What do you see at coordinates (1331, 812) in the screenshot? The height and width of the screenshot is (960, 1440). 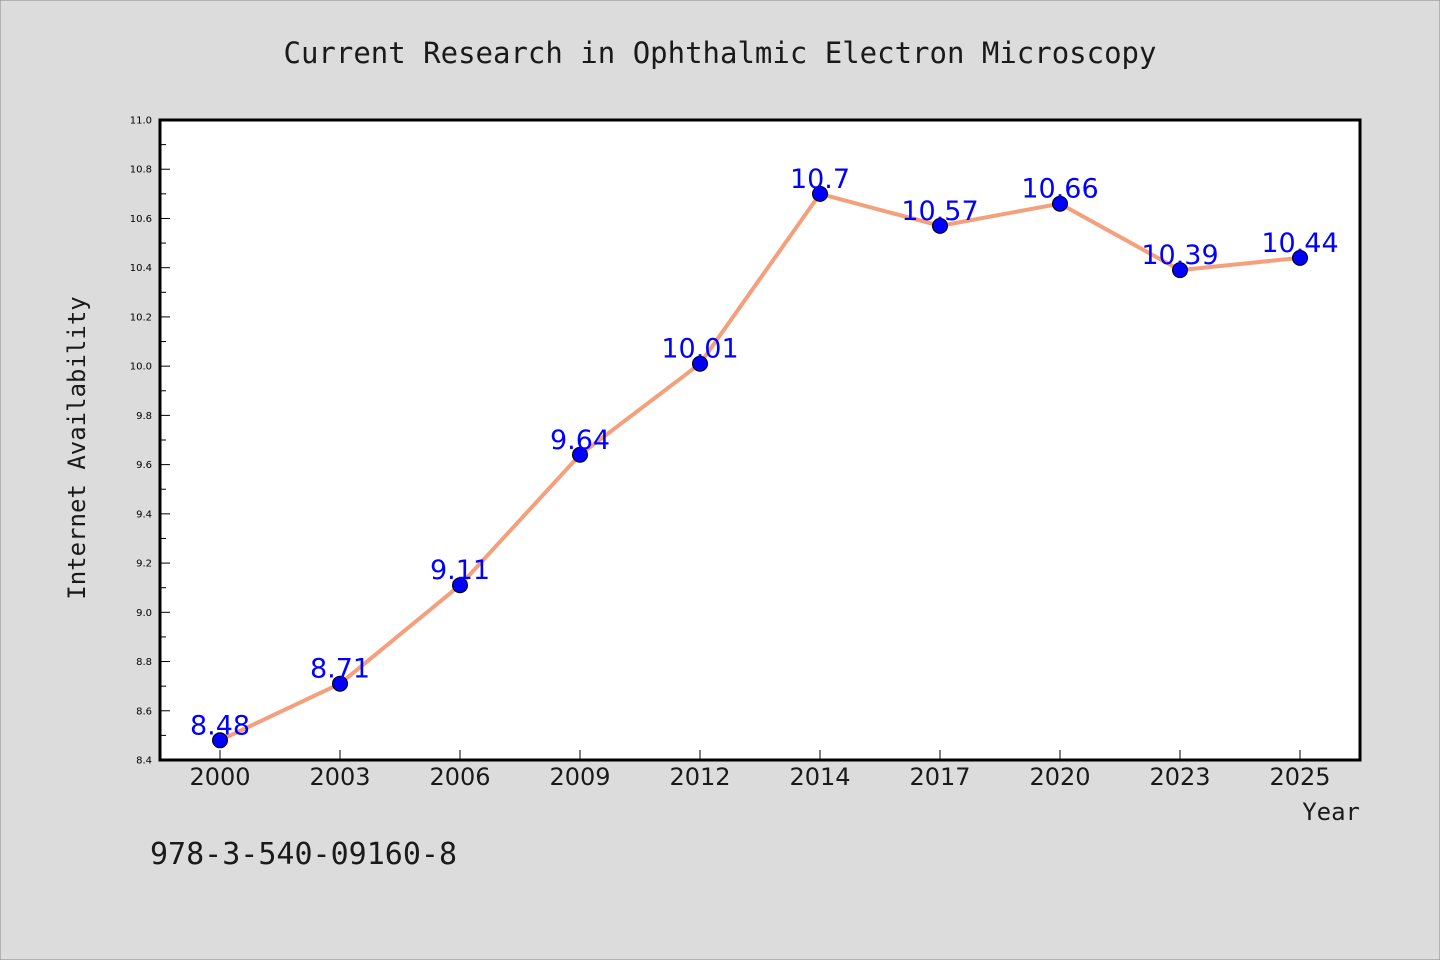 I see `x-axis-label: Year` at bounding box center [1331, 812].